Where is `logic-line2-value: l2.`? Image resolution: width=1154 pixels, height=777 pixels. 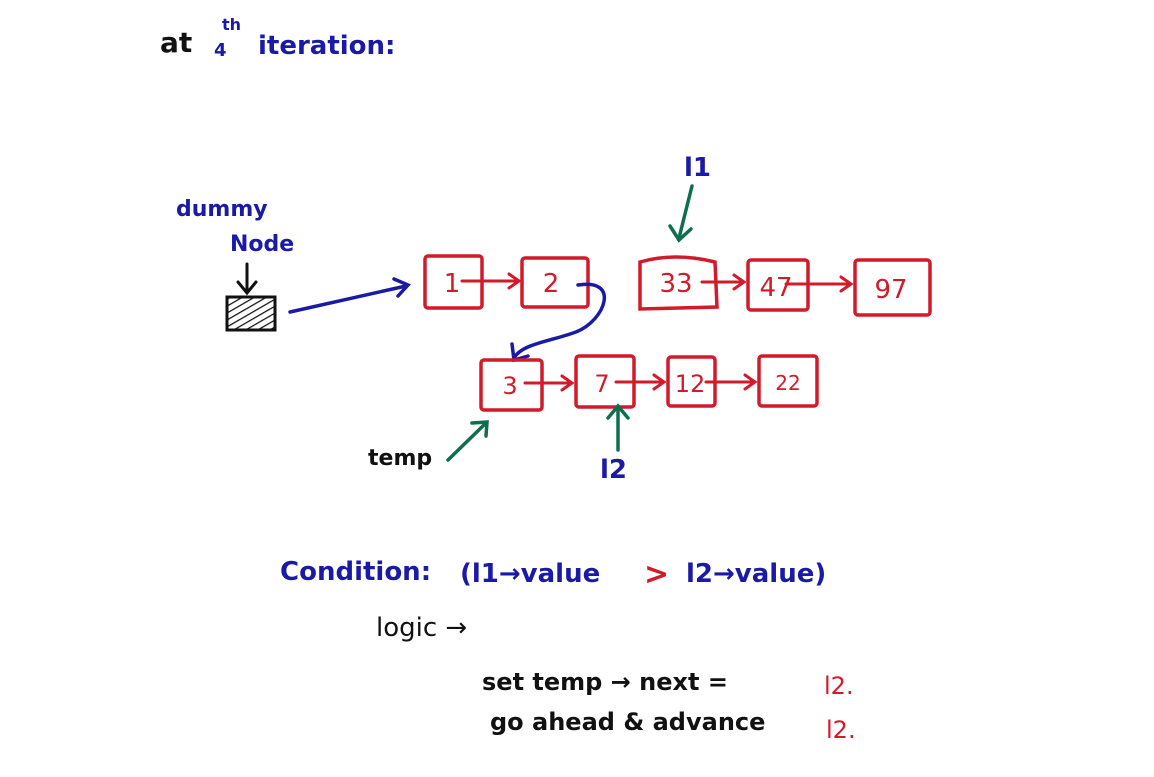
logic-line2-value: l2. is located at coordinates (841, 730).